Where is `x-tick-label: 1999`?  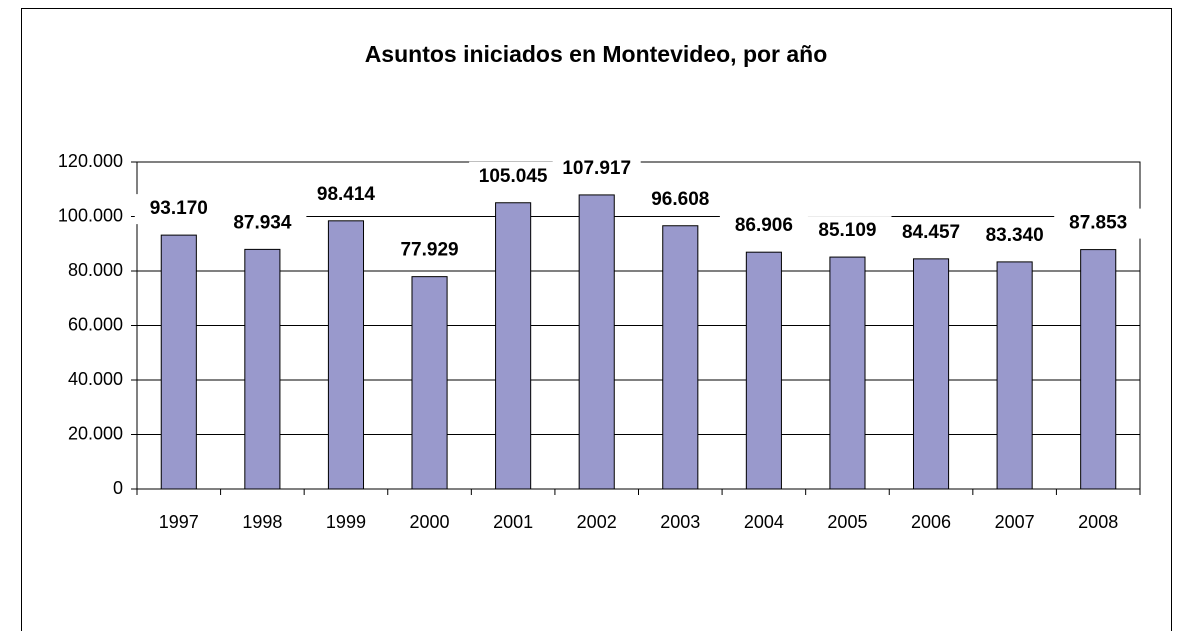
x-tick-label: 1999 is located at coordinates (346, 522).